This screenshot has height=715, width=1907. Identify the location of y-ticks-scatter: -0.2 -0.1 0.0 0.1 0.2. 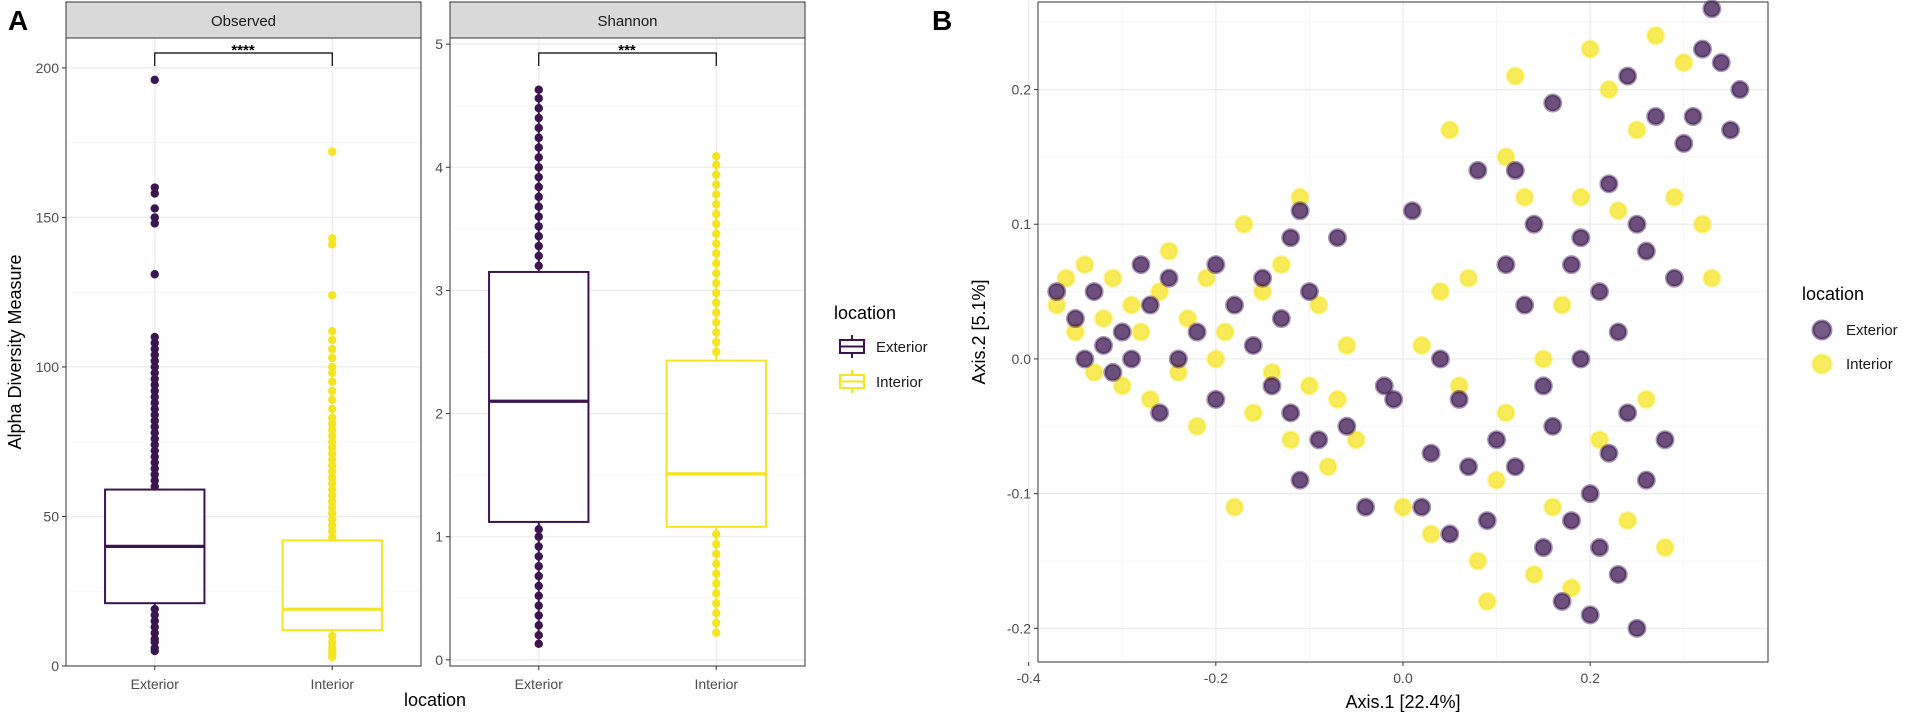
(1022, 359).